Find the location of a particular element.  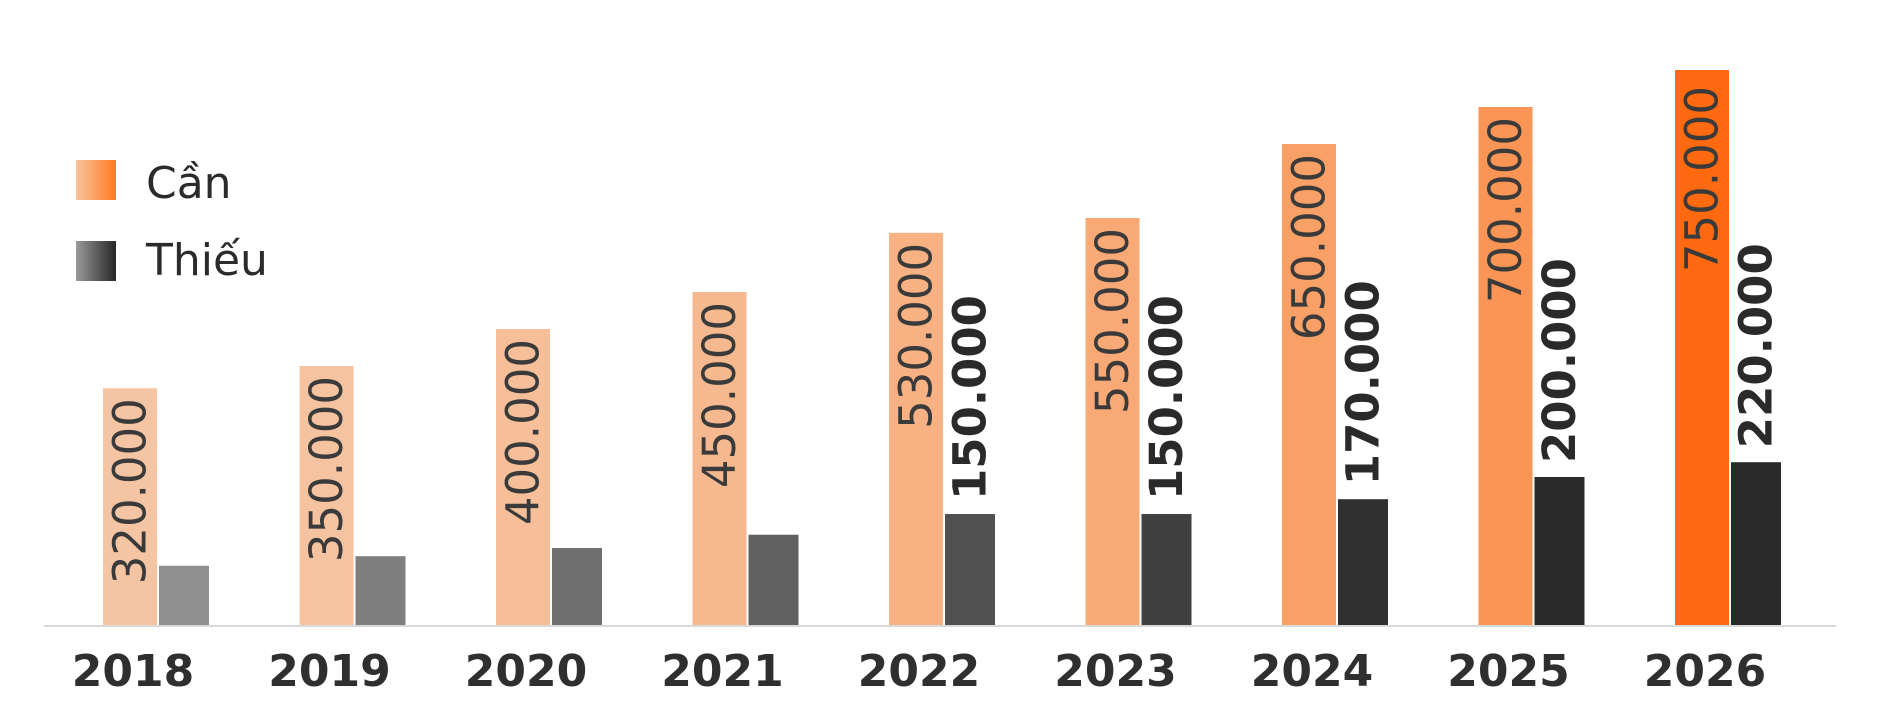

x-tick-label-2018: 2018 is located at coordinates (133, 671).